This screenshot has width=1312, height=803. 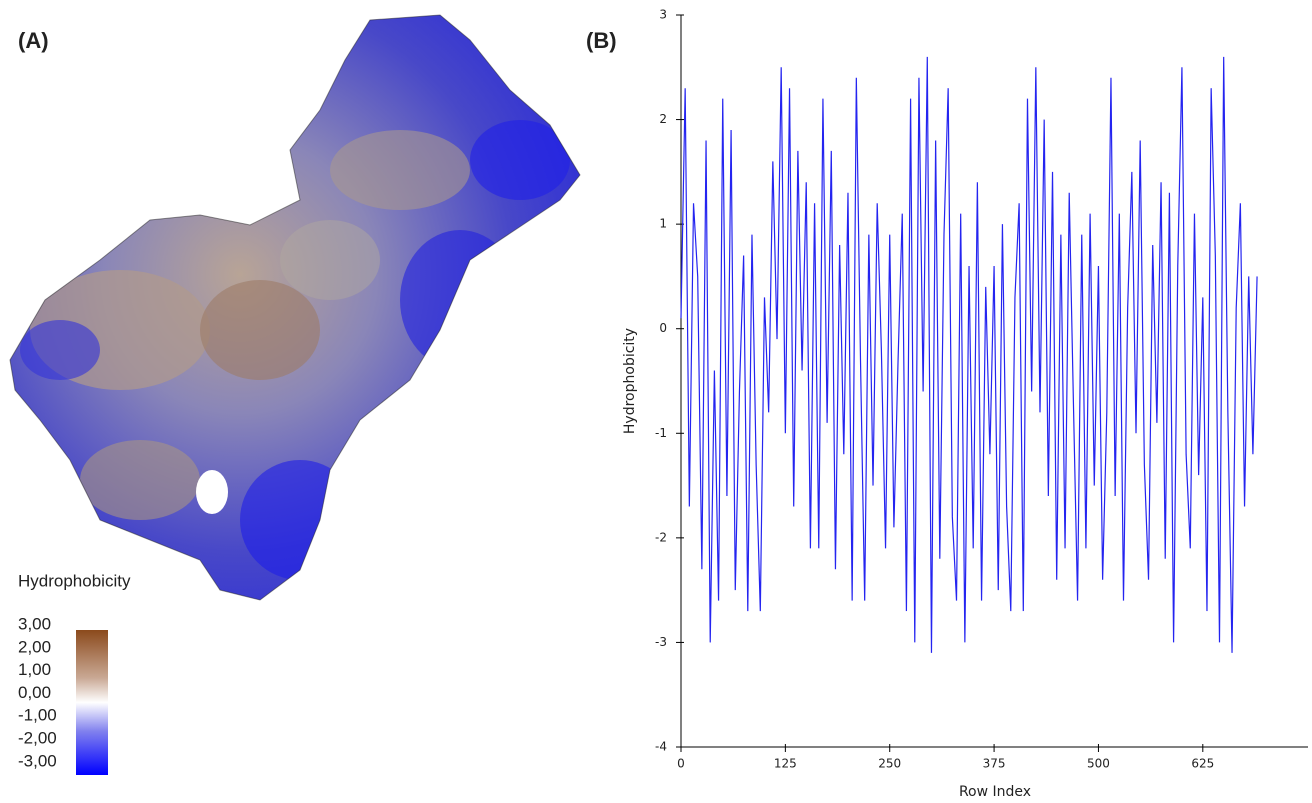 What do you see at coordinates (33, 40) in the screenshot?
I see `panel-label: (A)` at bounding box center [33, 40].